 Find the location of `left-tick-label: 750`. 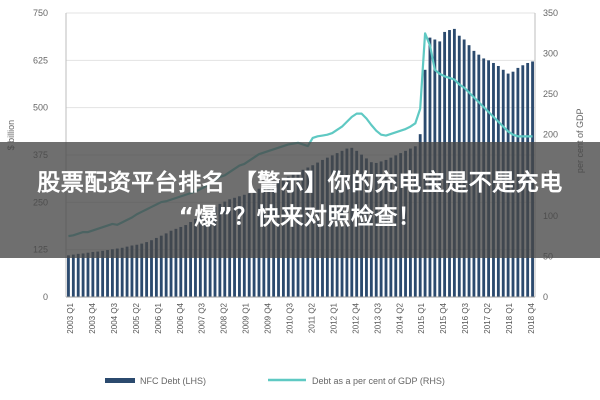

left-tick-label: 750 is located at coordinates (40, 13).